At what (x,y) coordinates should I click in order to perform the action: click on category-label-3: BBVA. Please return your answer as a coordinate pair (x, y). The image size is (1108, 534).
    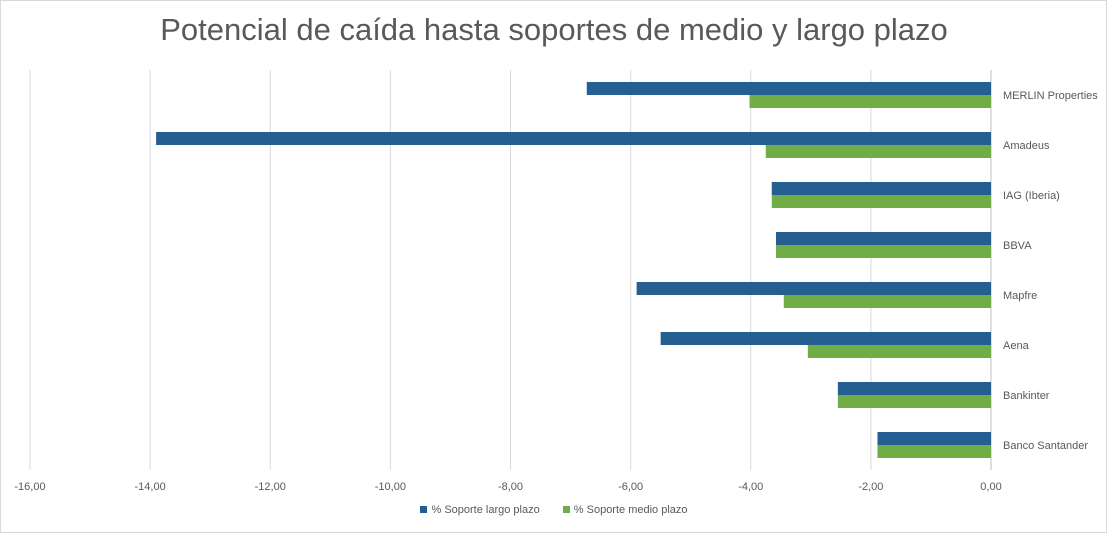
    Looking at the image, I should click on (1017, 246).